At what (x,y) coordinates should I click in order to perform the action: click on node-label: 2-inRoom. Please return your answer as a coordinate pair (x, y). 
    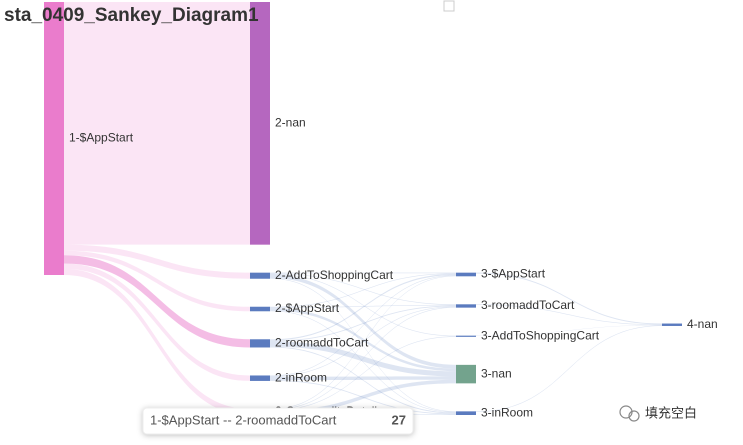
    Looking at the image, I should click on (301, 377).